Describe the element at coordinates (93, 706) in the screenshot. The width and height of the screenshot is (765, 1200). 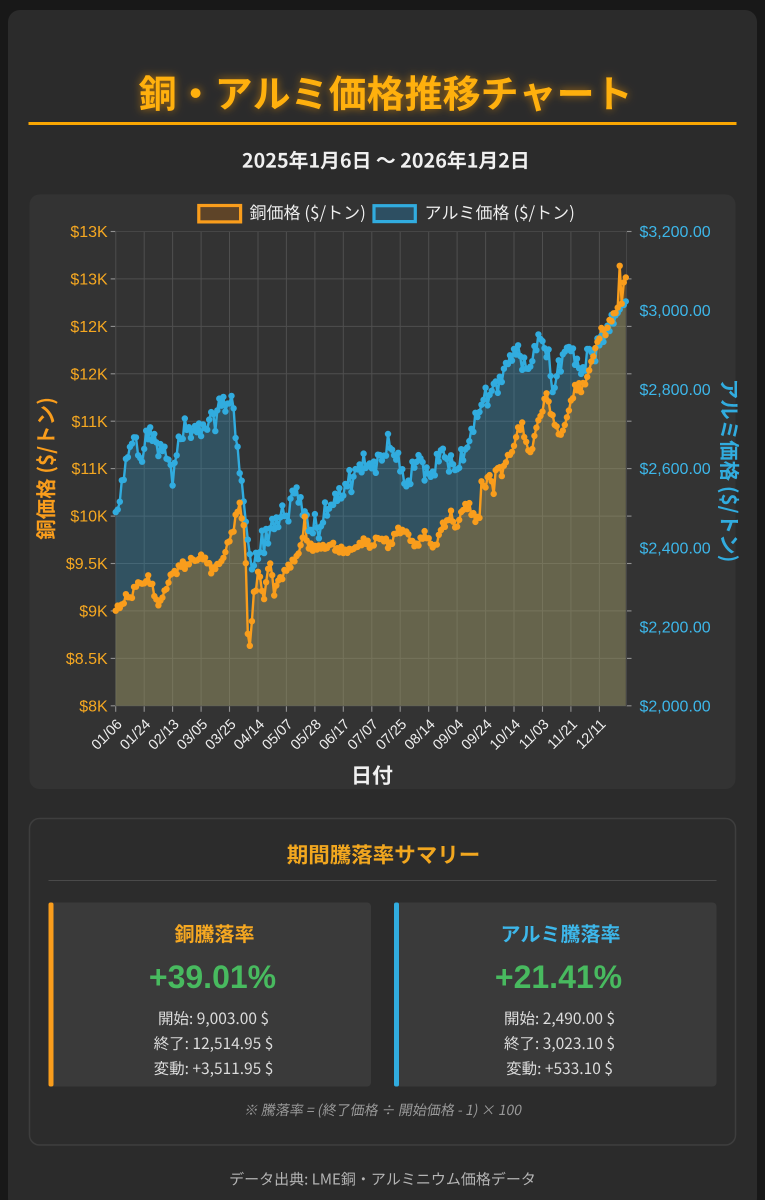
I see `svg-text: $8K` at that location.